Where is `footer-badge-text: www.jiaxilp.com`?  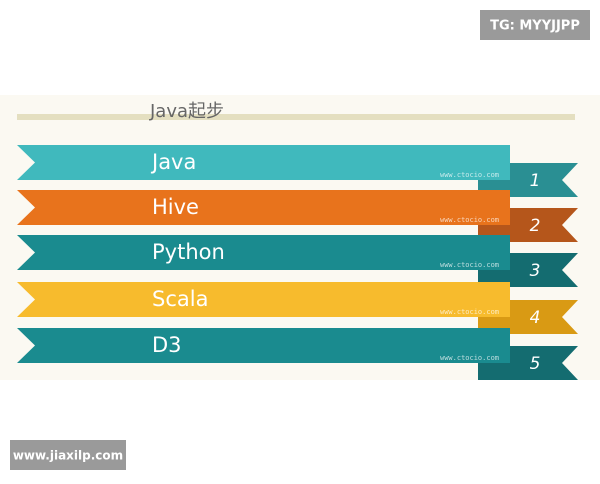 footer-badge-text: www.jiaxilp.com is located at coordinates (68, 456).